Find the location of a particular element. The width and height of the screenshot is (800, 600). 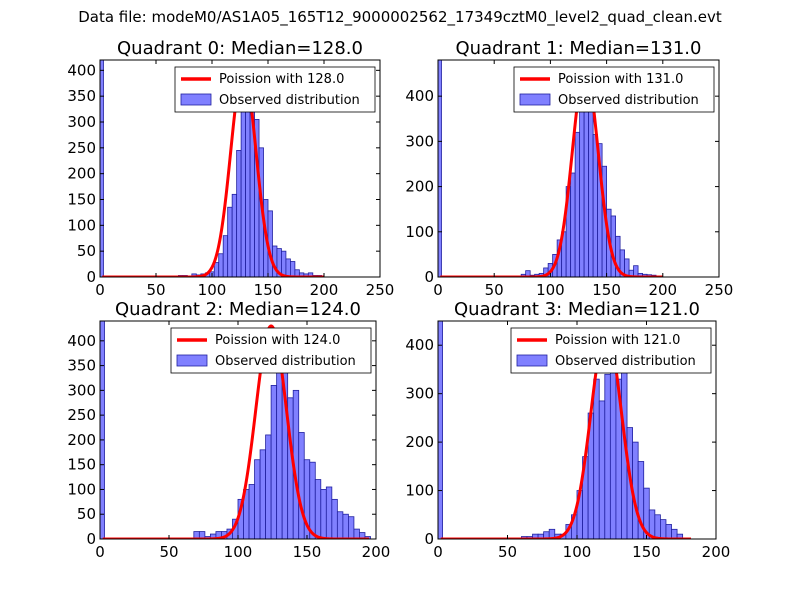

legend: Poission with 121.0 Observed distribution is located at coordinates (611, 350).